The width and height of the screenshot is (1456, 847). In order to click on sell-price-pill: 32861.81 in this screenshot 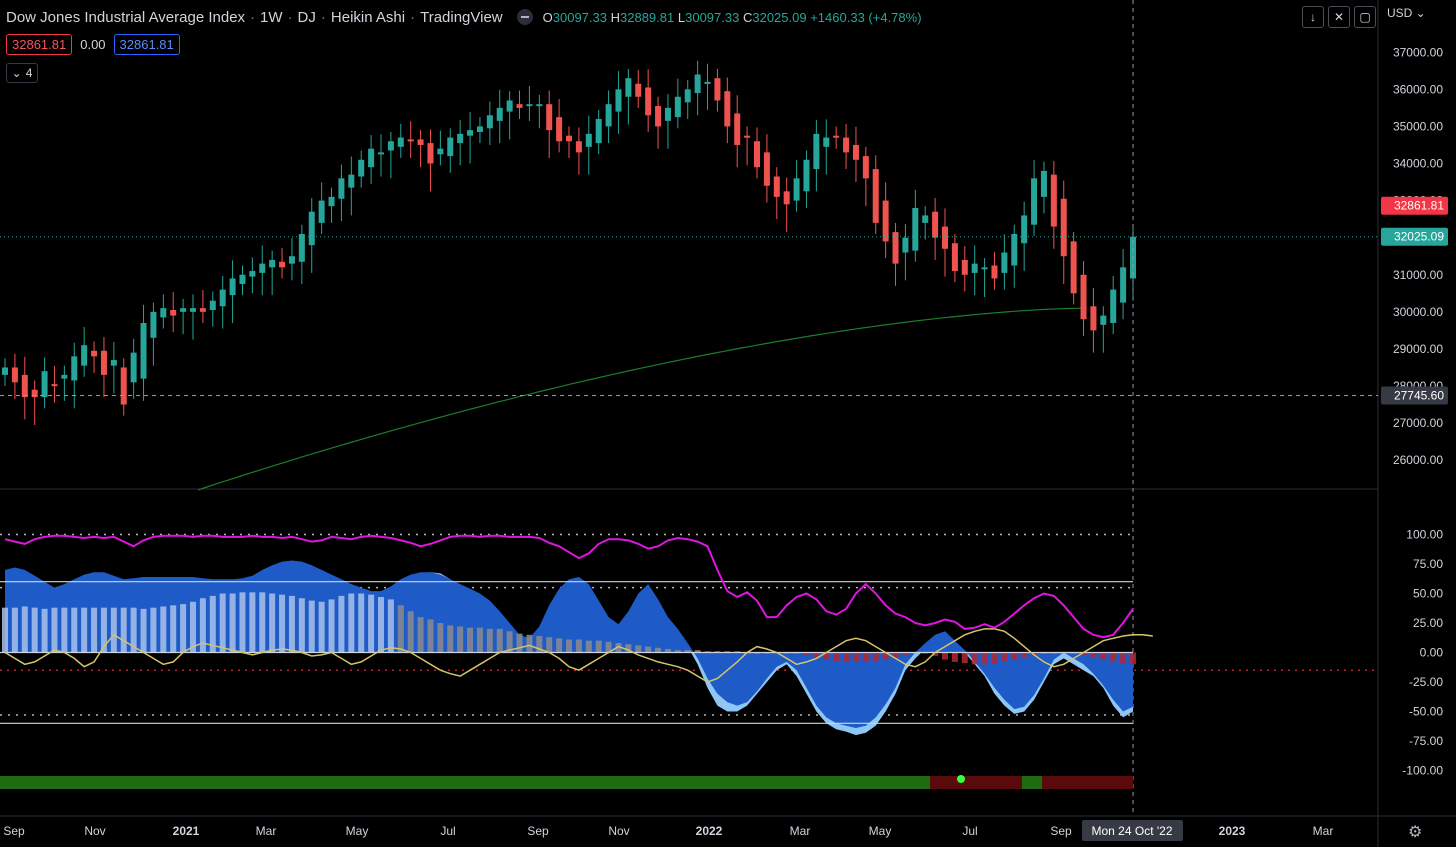, I will do `click(39, 44)`.